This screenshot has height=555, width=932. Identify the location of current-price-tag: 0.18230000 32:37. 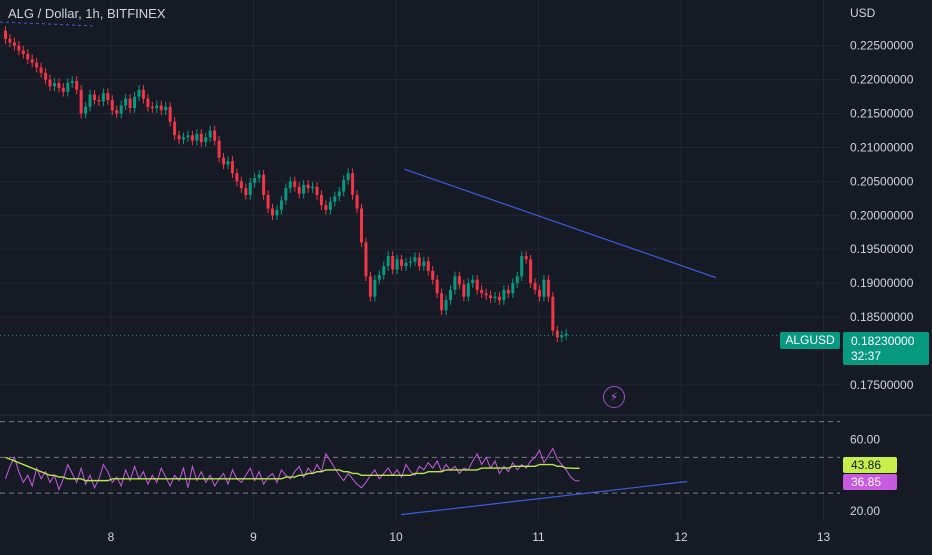
(886, 348).